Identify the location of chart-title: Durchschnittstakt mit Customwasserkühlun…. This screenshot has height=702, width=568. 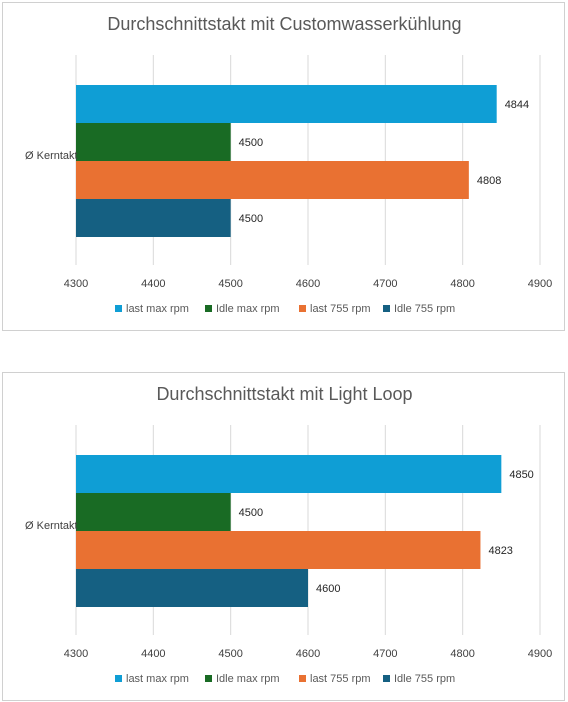
(284, 24).